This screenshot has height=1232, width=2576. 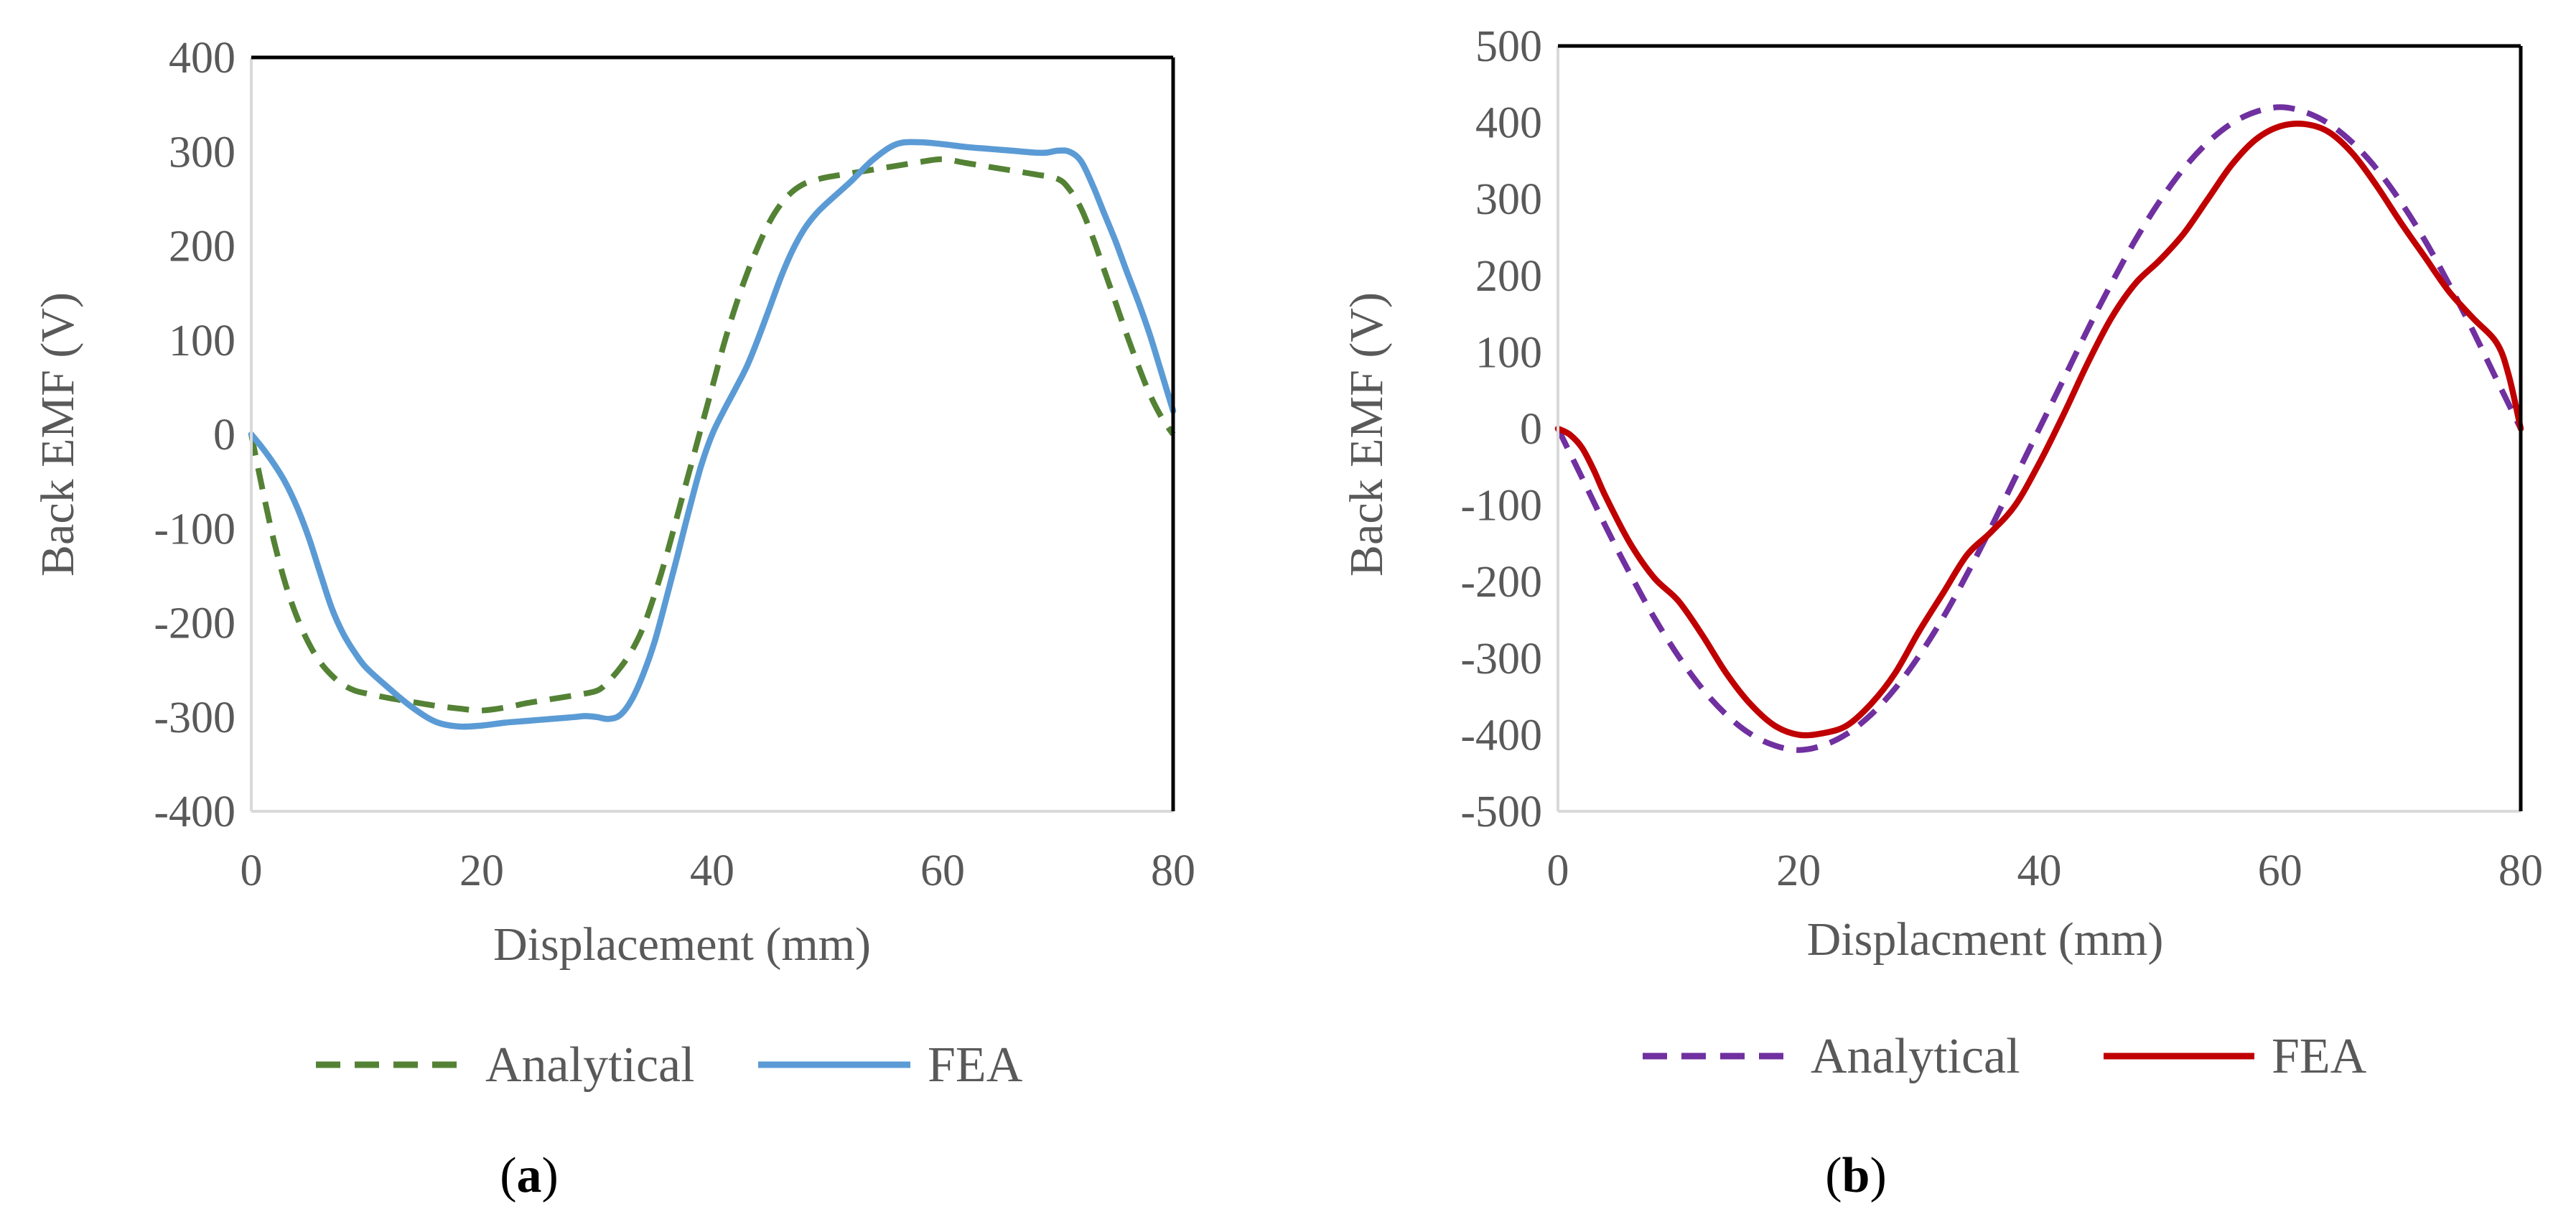 I want to click on panel-b-letter: b, so click(x=1856, y=1175).